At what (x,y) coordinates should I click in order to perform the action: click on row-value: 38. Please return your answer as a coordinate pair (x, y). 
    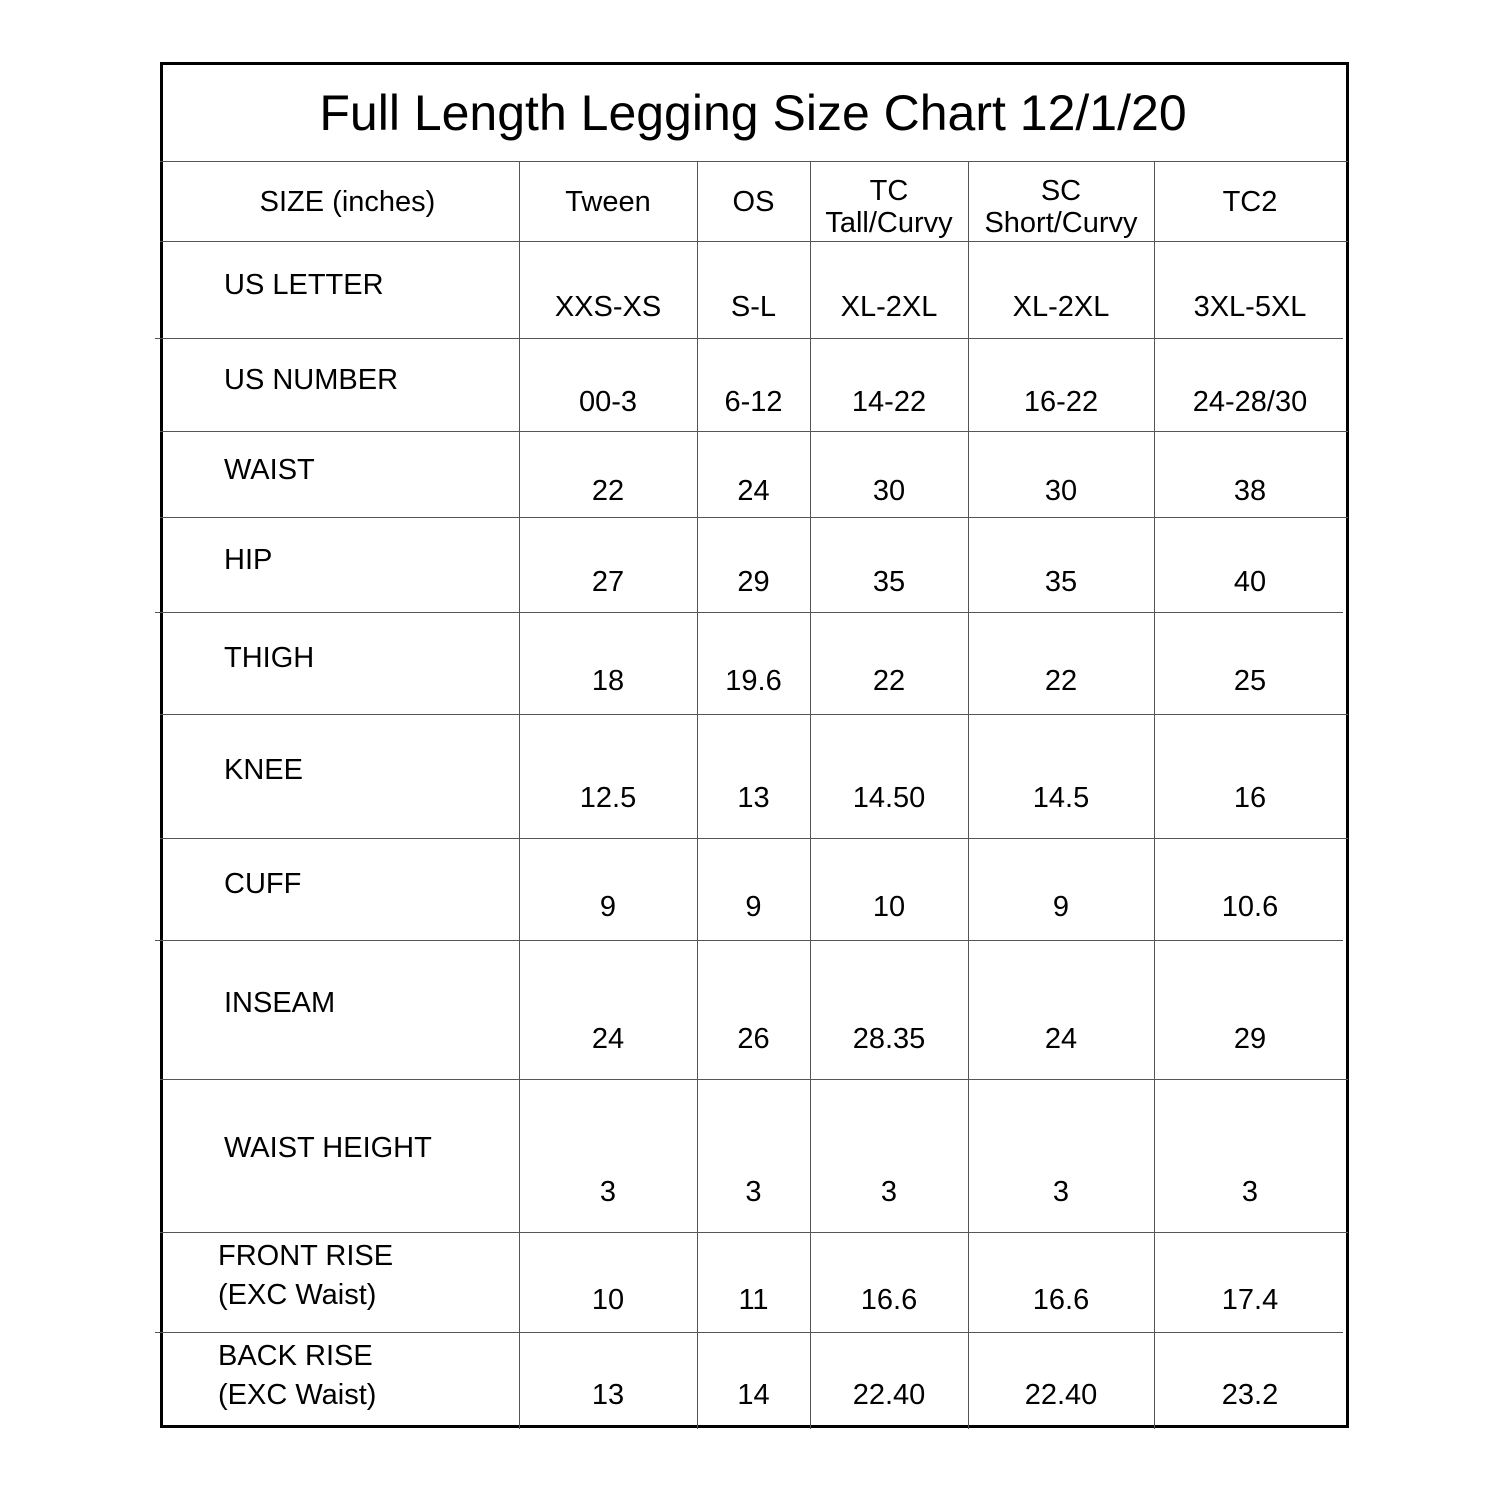
    Looking at the image, I should click on (1250, 490).